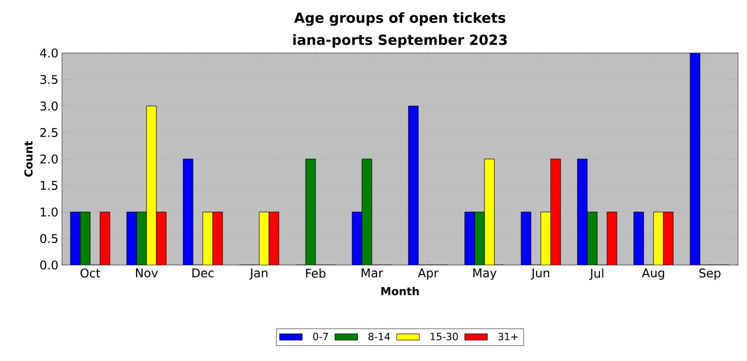 The image size is (747, 361). Describe the element at coordinates (444, 336) in the screenshot. I see `legend-label: 15-30` at that location.